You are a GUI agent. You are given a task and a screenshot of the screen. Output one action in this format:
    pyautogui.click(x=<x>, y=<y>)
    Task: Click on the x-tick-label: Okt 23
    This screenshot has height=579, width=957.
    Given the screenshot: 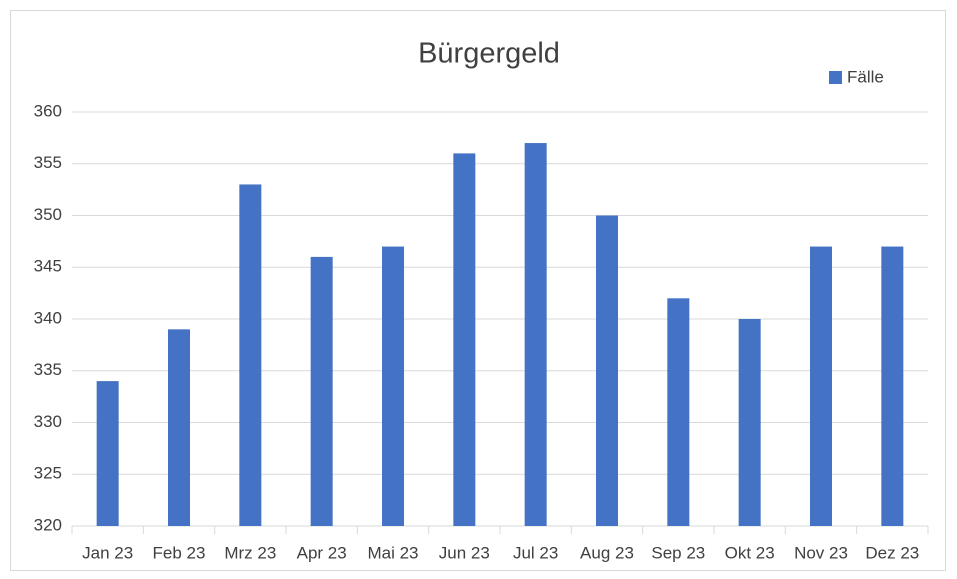 What is the action you would take?
    pyautogui.click(x=750, y=552)
    